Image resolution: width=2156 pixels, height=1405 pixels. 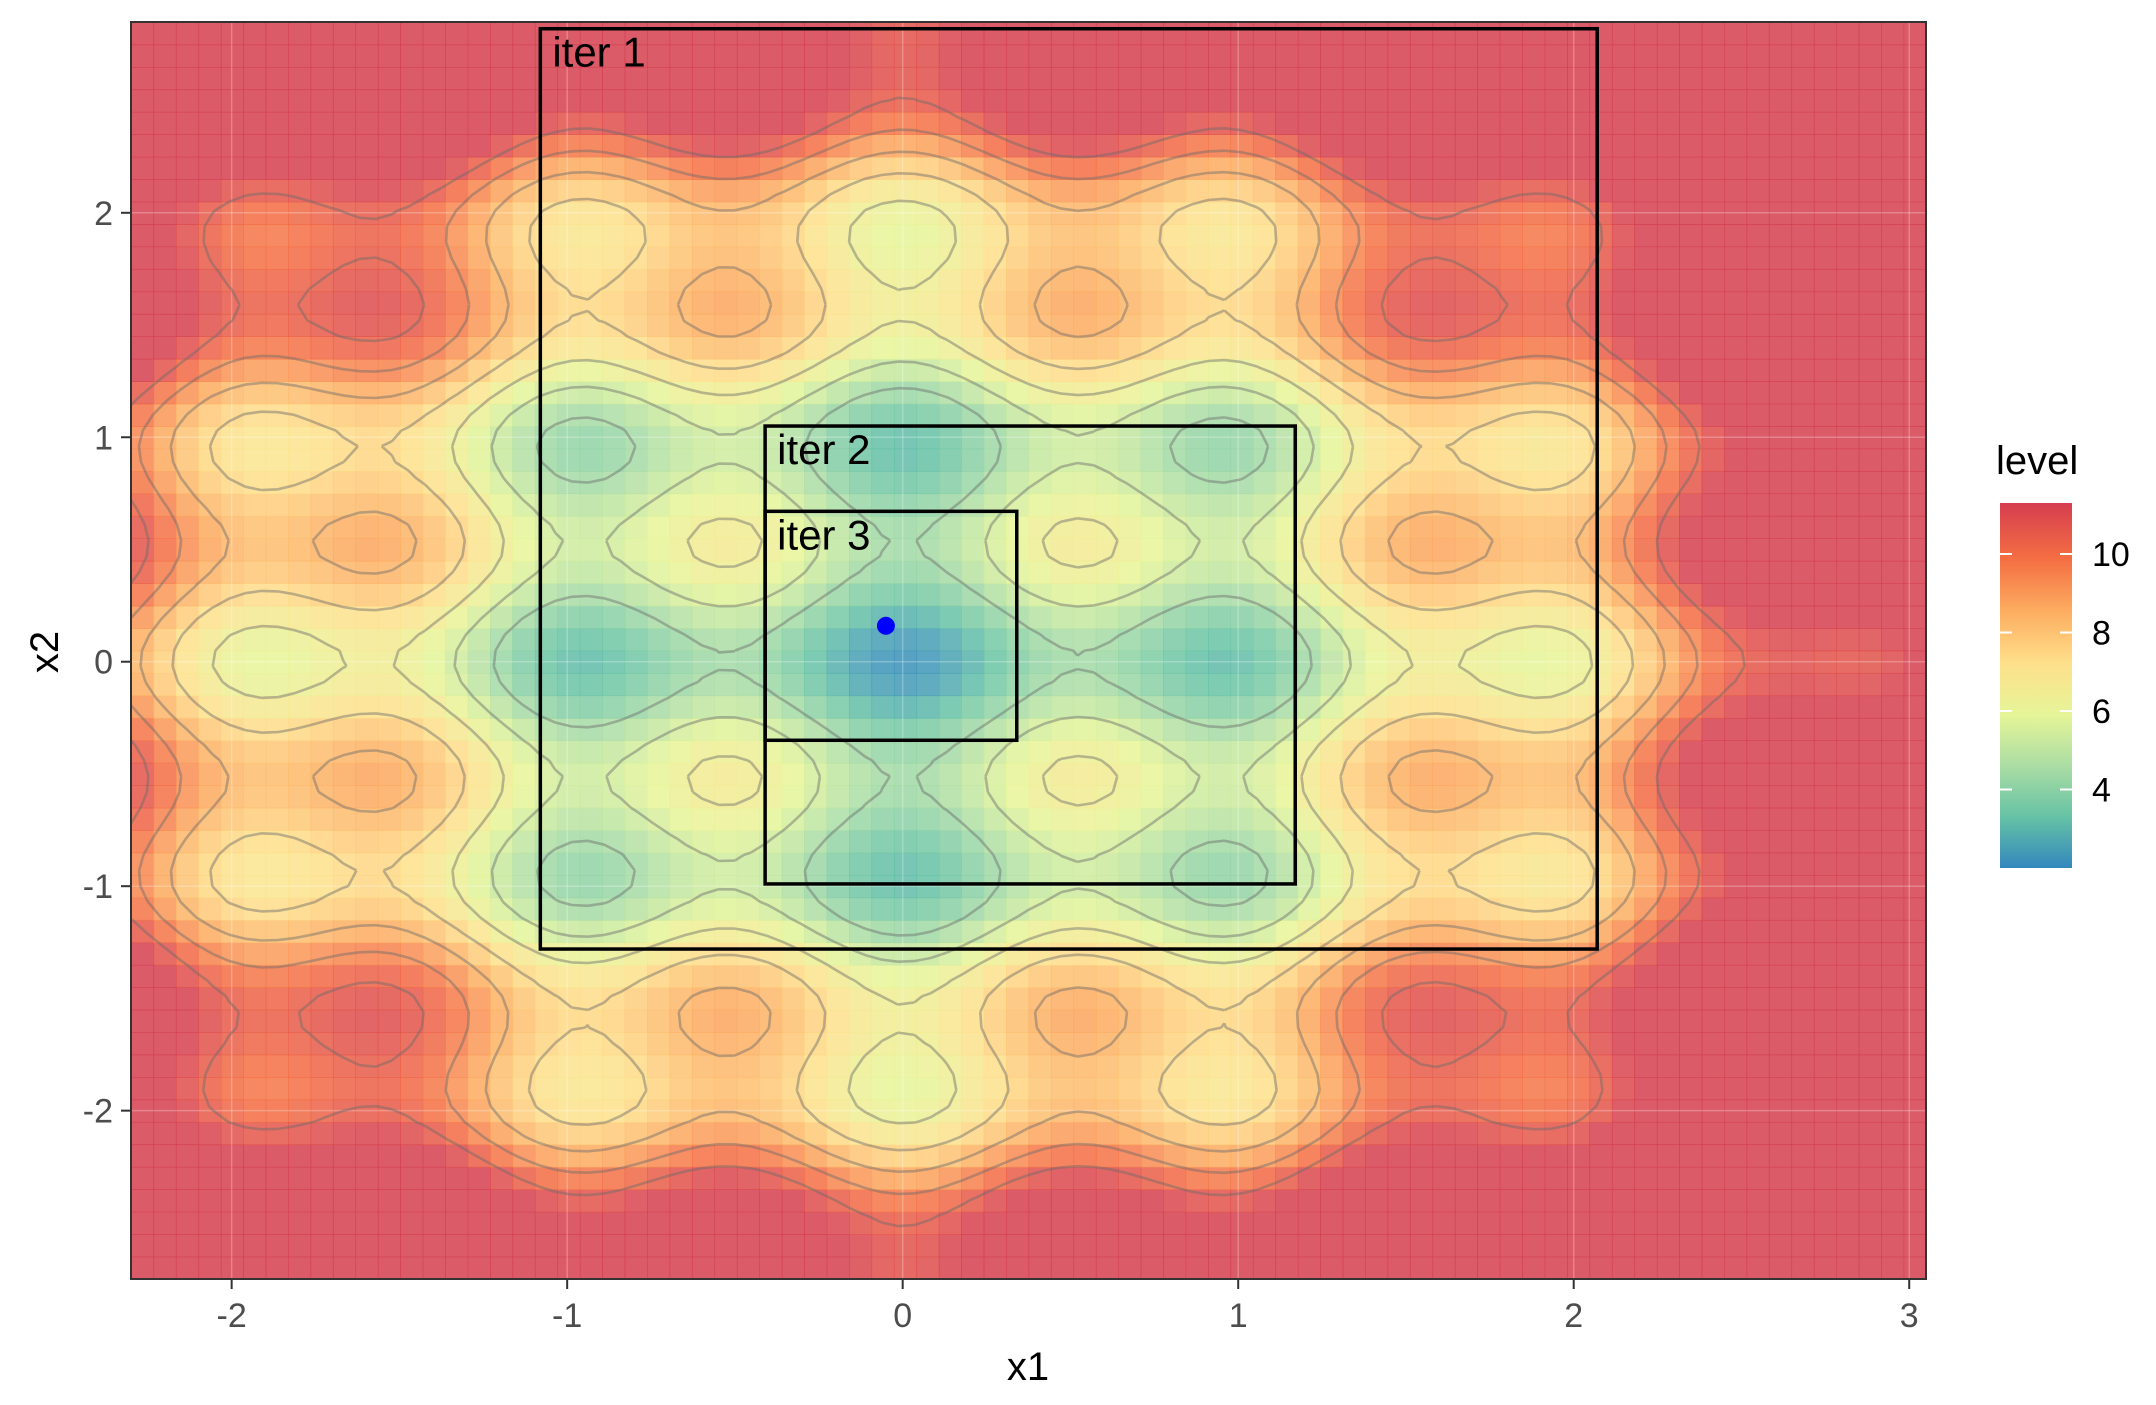 I want to click on legend-tick-label: 10, so click(x=2111, y=555).